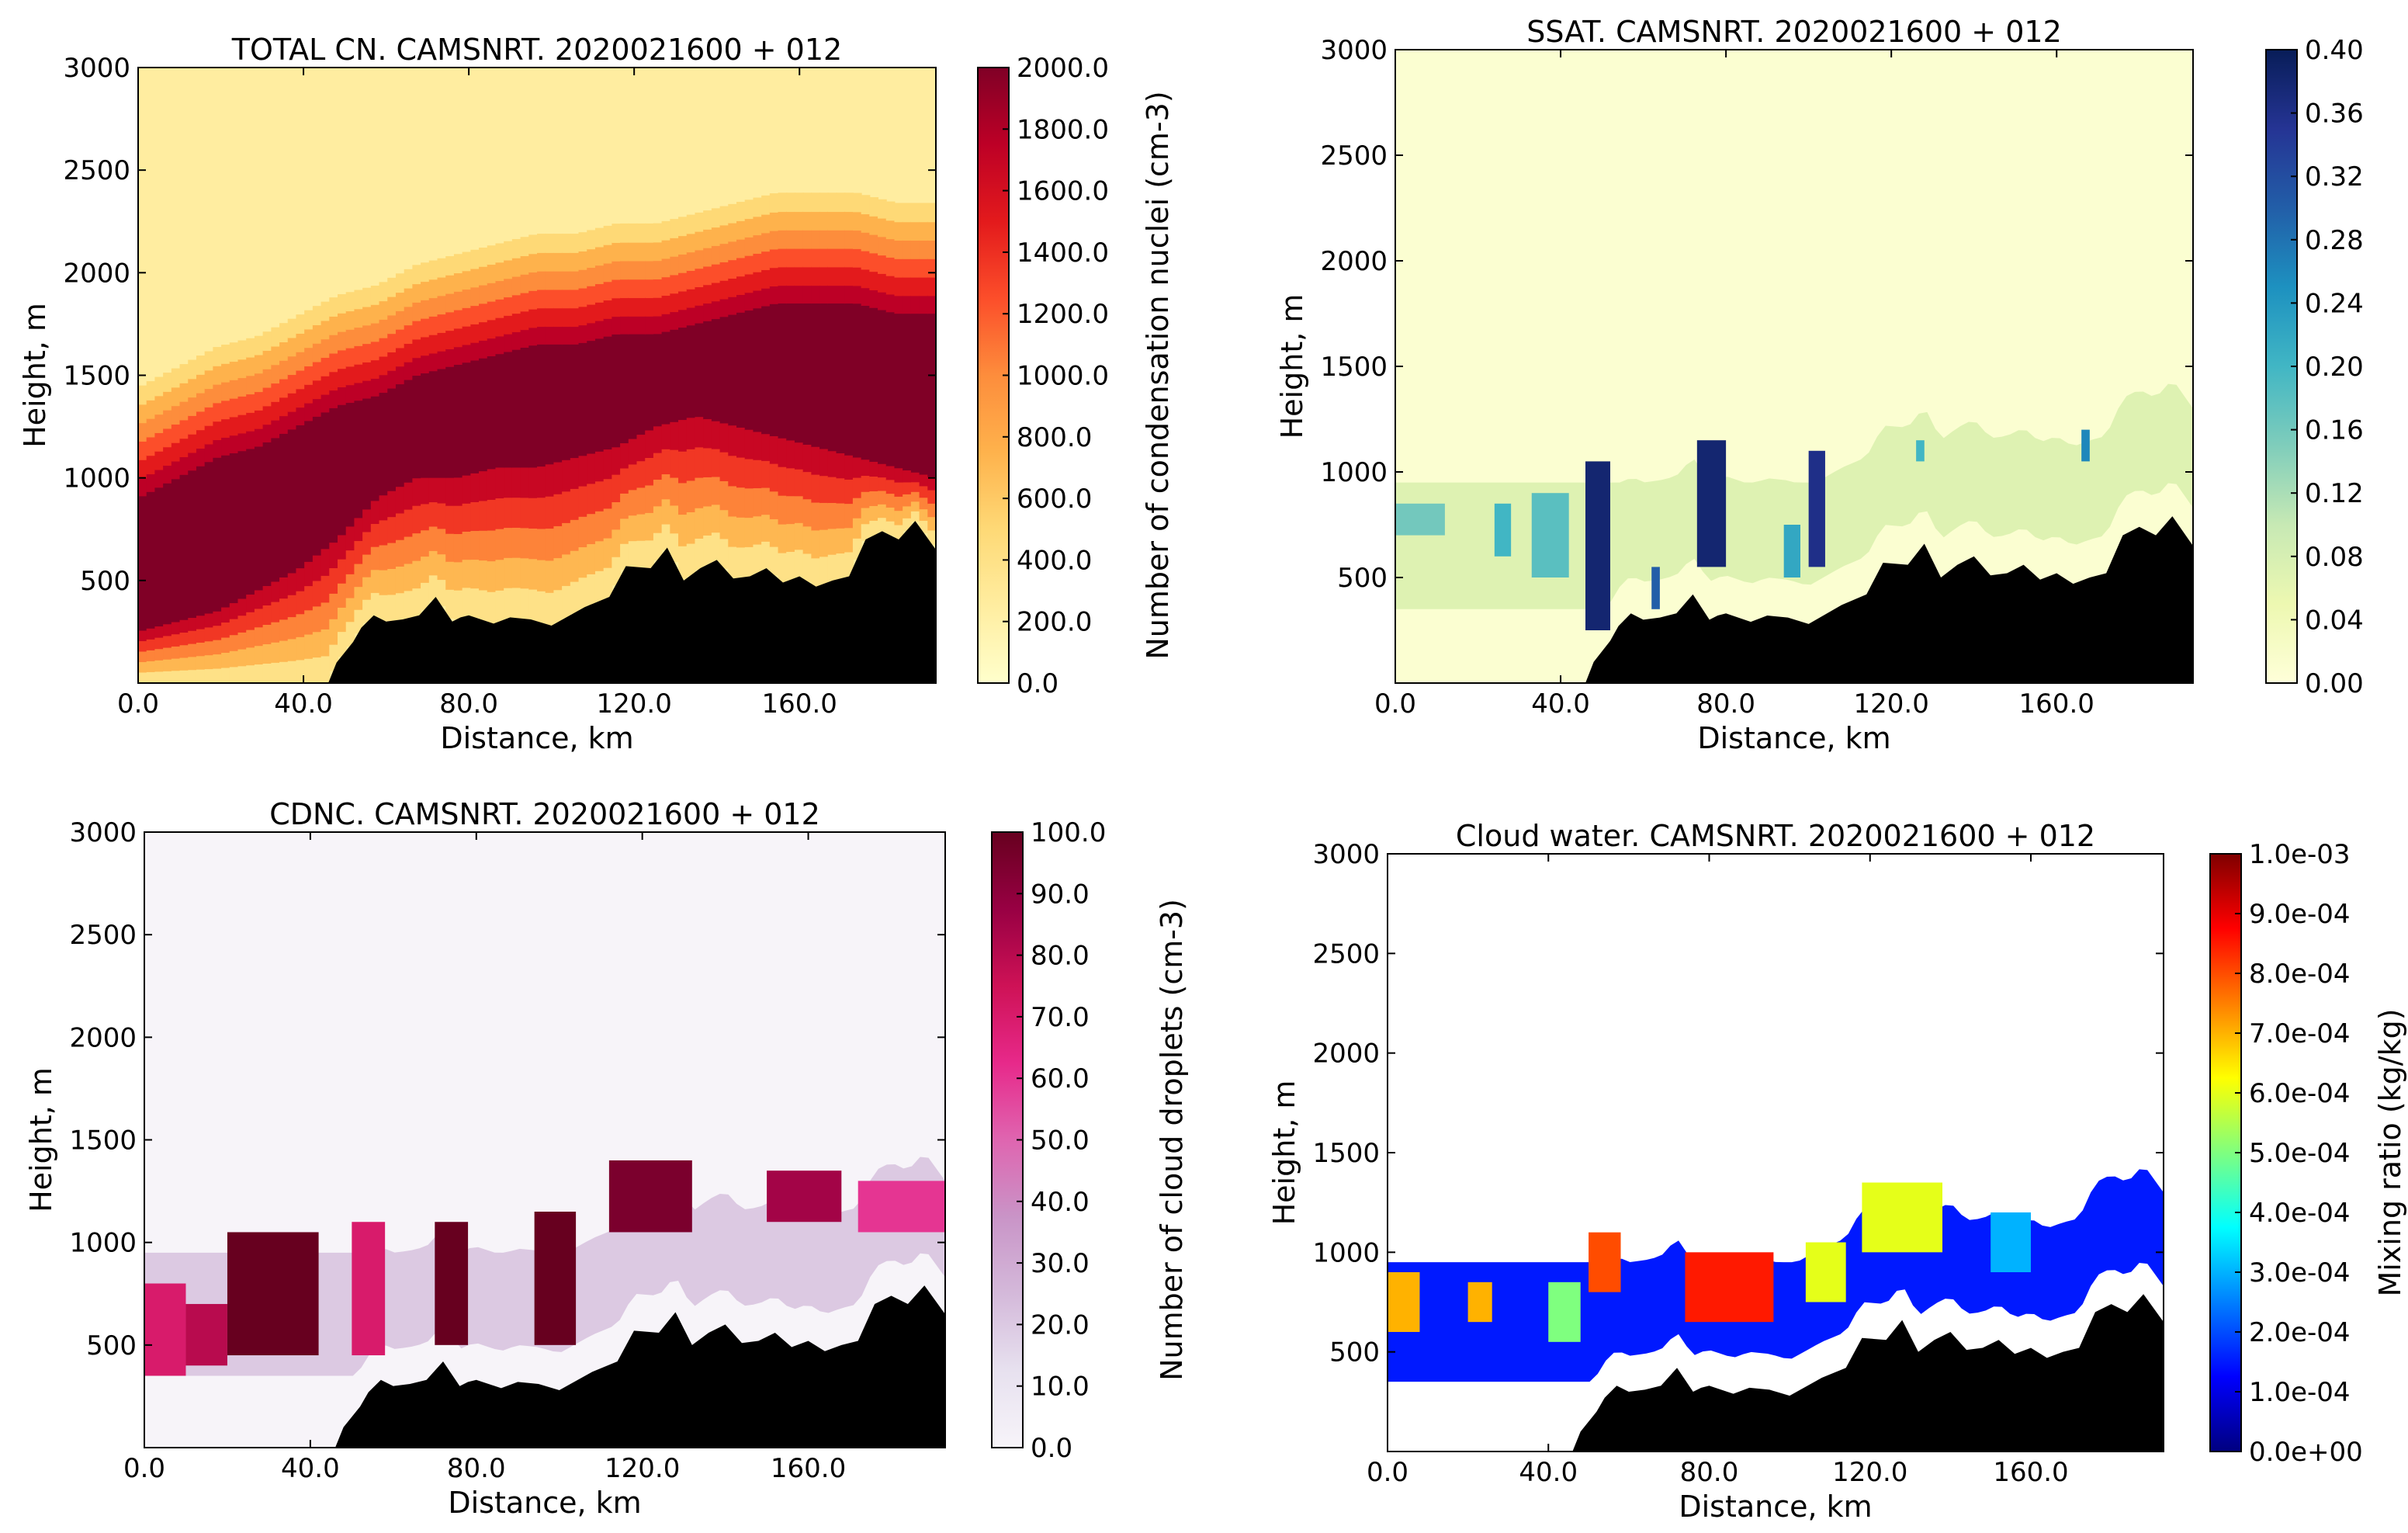  What do you see at coordinates (1061, 894) in the screenshot?
I see `colorbar-tick-label: 90.0` at bounding box center [1061, 894].